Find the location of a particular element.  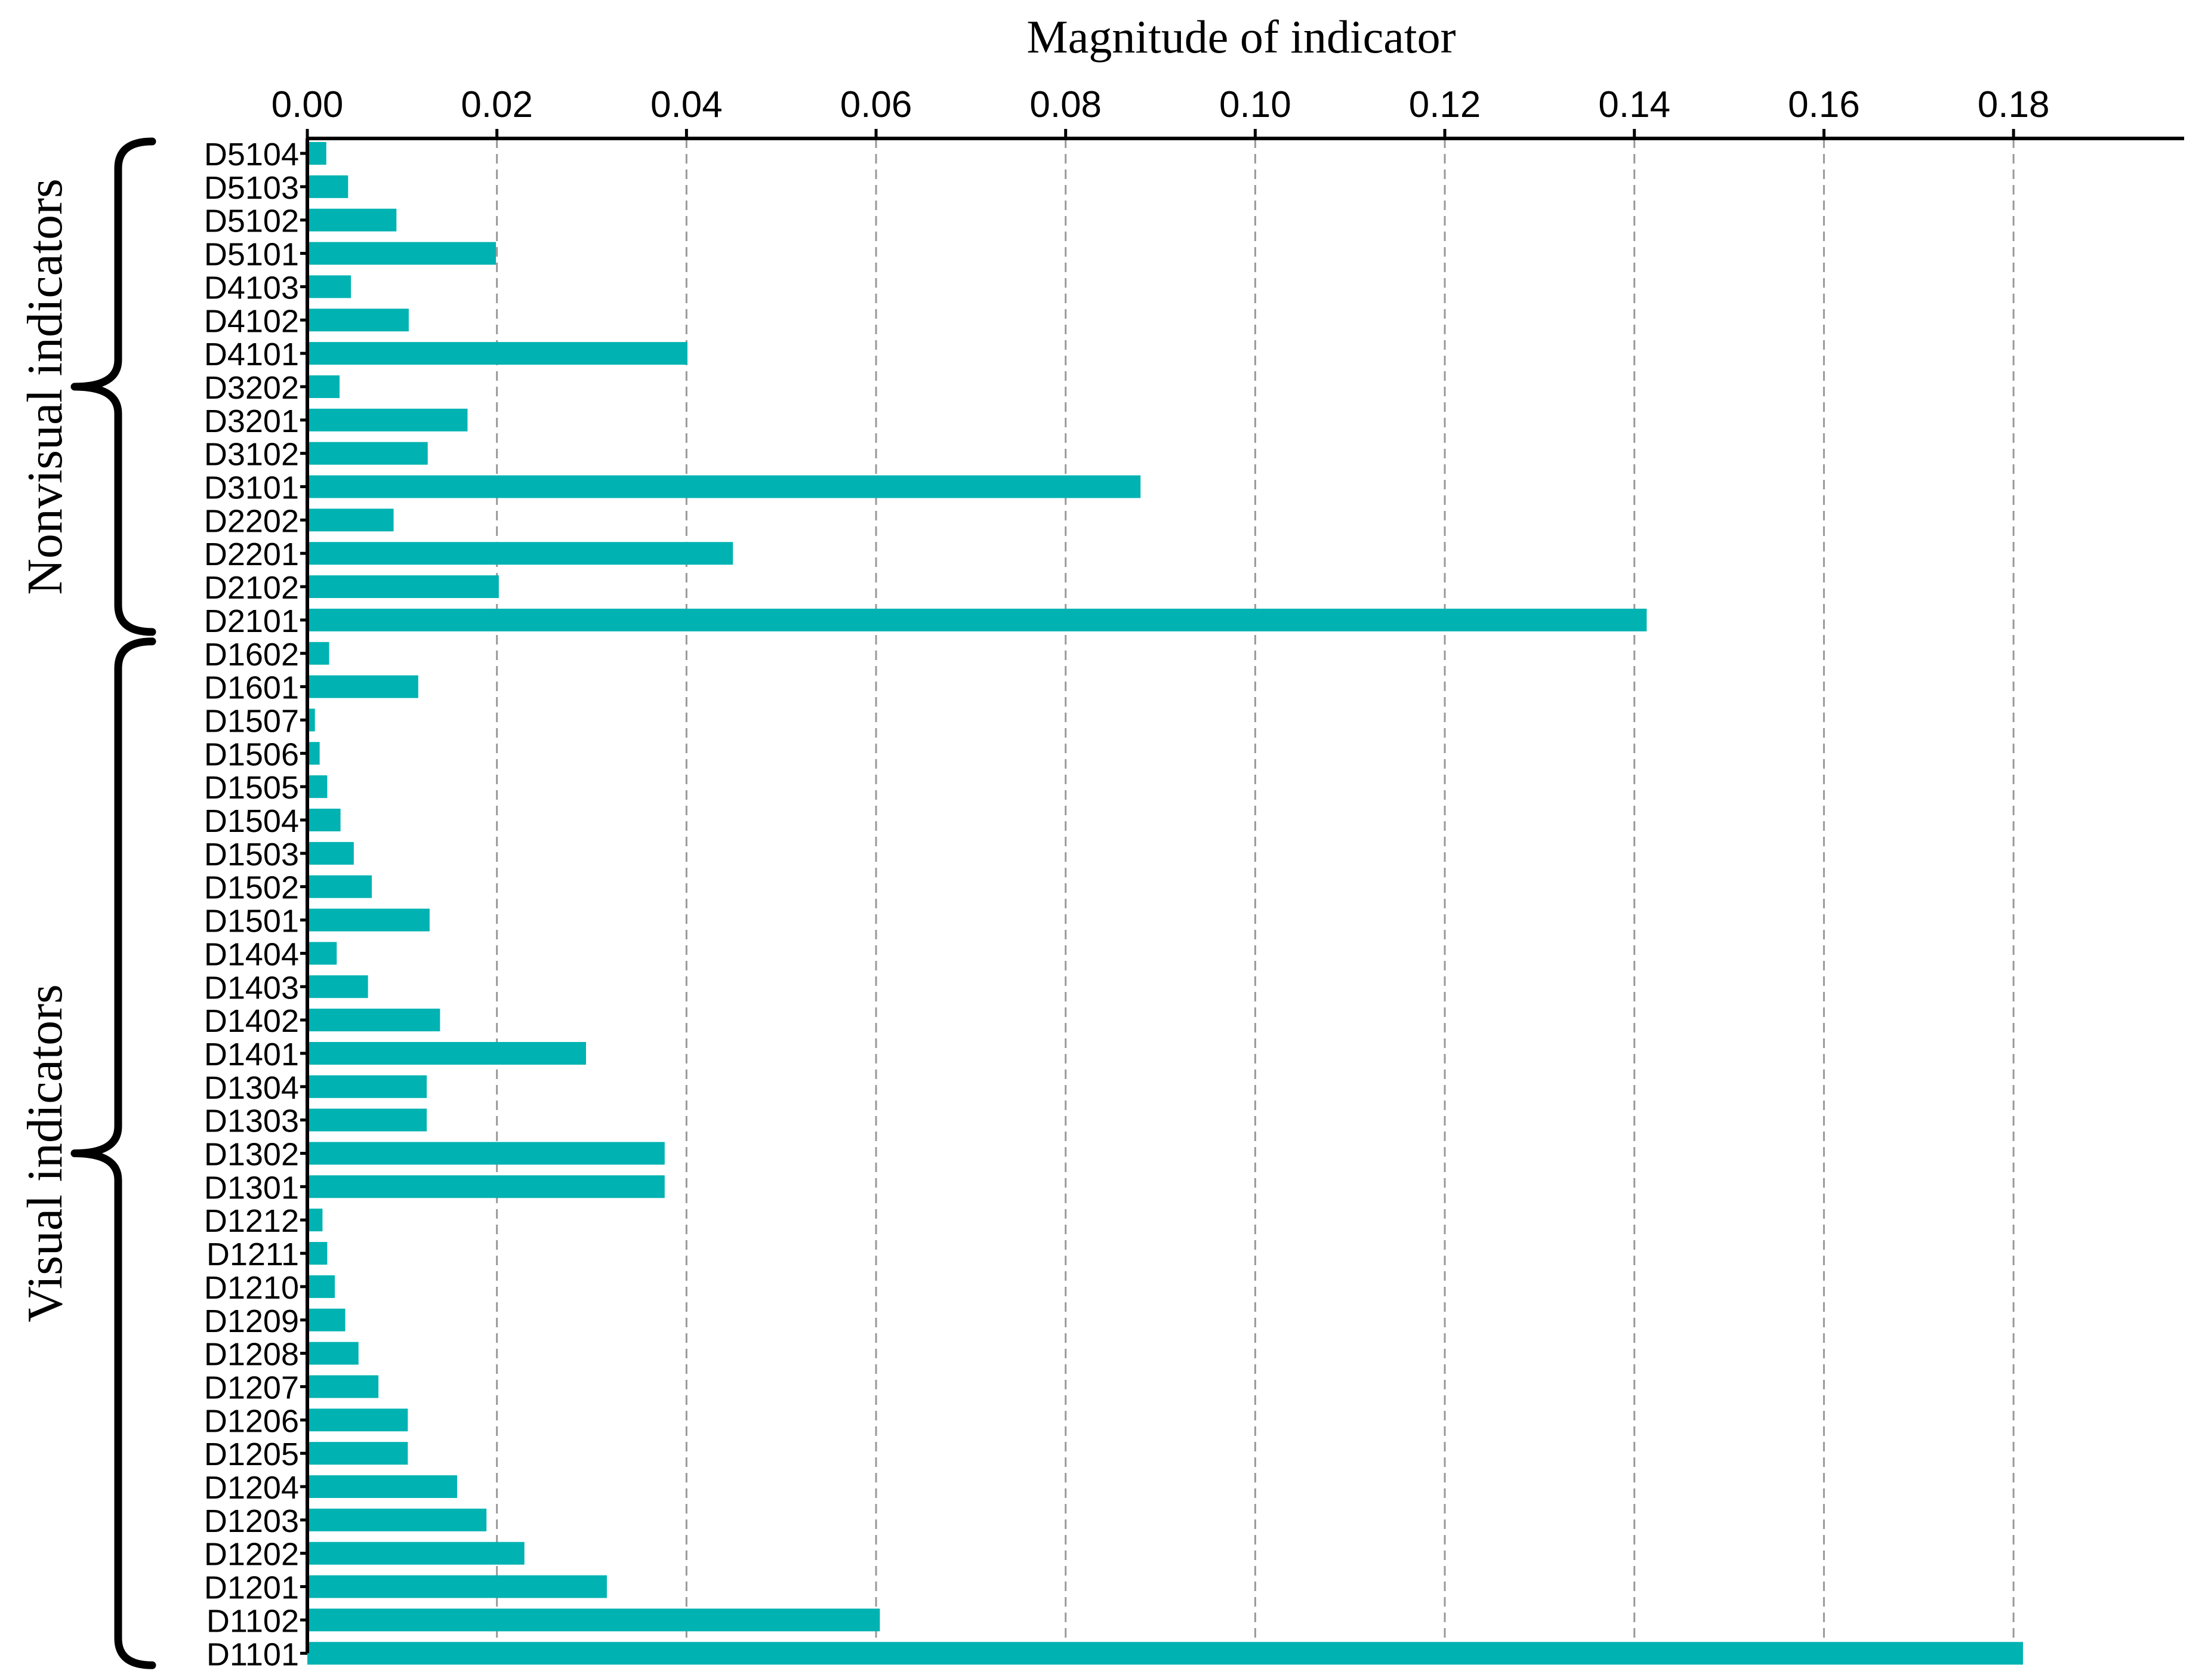

category-label: D5103 is located at coordinates (251, 188).